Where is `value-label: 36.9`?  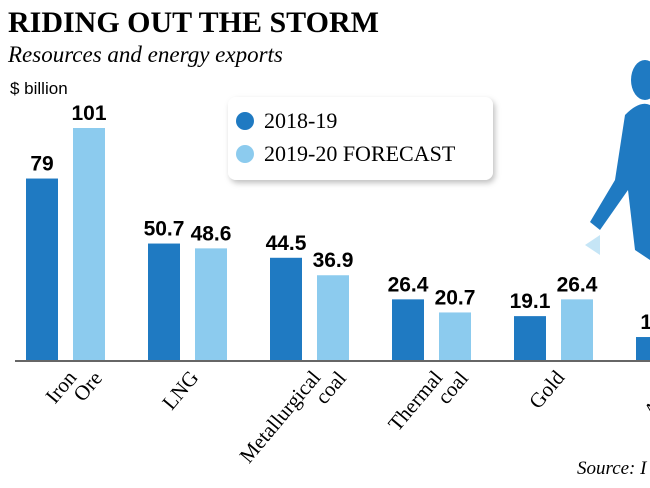 value-label: 36.9 is located at coordinates (333, 260).